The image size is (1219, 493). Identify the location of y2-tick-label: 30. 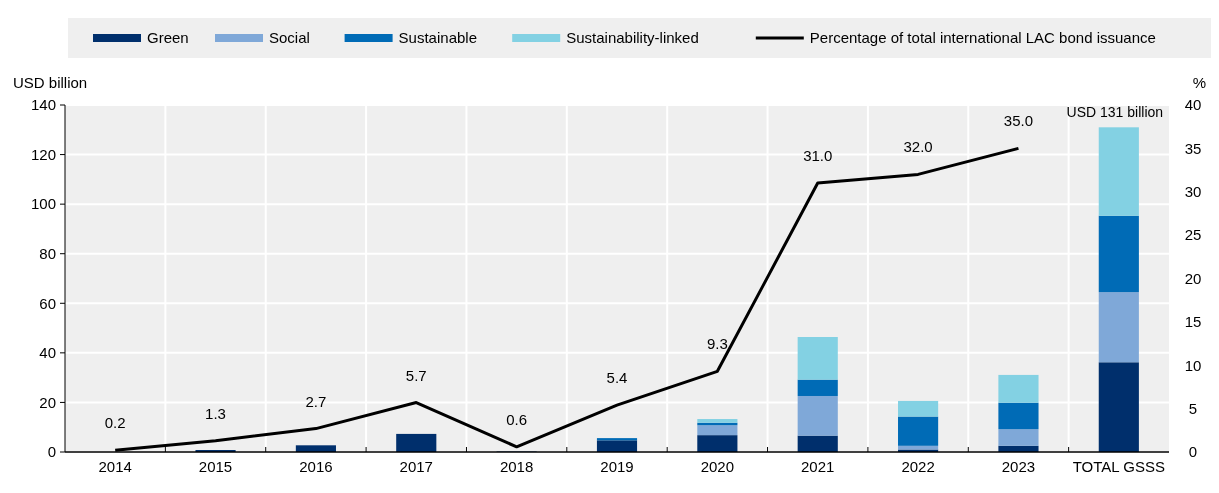
(1193, 191).